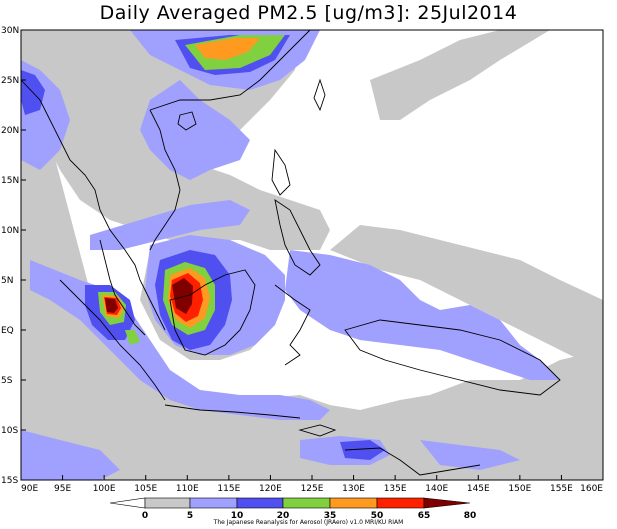  What do you see at coordinates (281, 172) in the screenshot?
I see `coastline-luzon` at bounding box center [281, 172].